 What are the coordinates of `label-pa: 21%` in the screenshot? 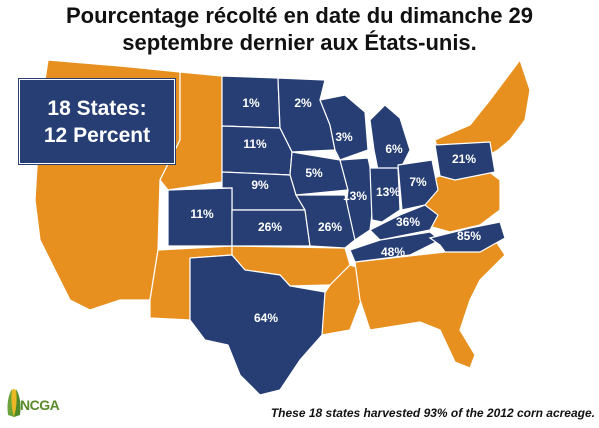 It's located at (464, 159).